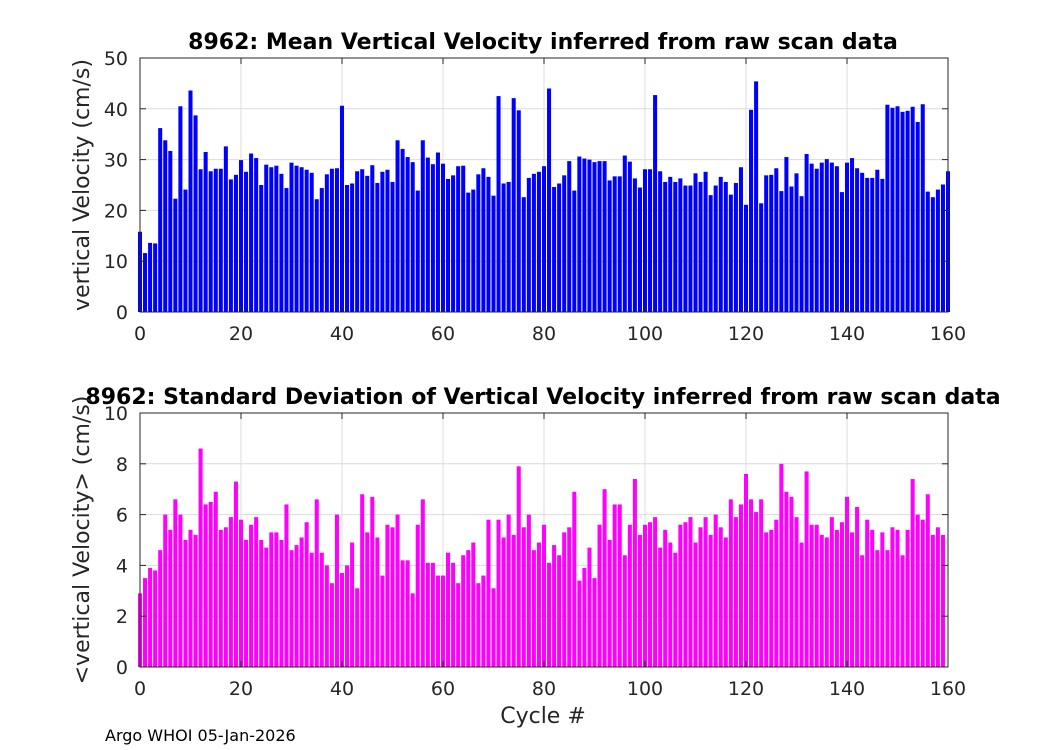 The height and width of the screenshot is (750, 1050). I want to click on x-tick-label: 80, so click(544, 689).